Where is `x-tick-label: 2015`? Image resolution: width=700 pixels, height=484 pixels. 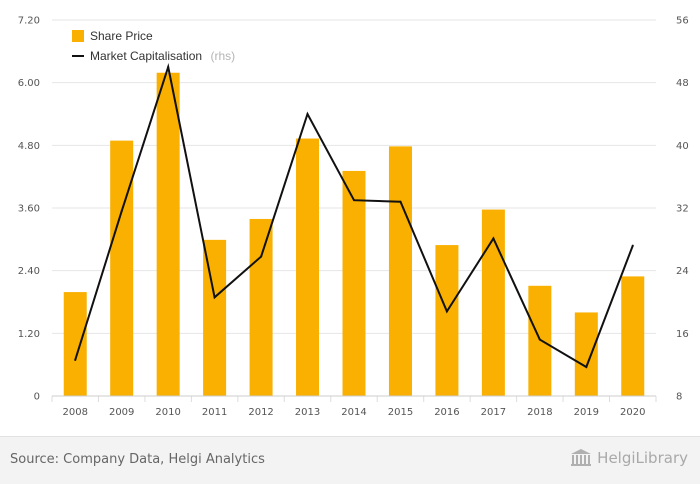 x-tick-label: 2015 is located at coordinates (400, 412).